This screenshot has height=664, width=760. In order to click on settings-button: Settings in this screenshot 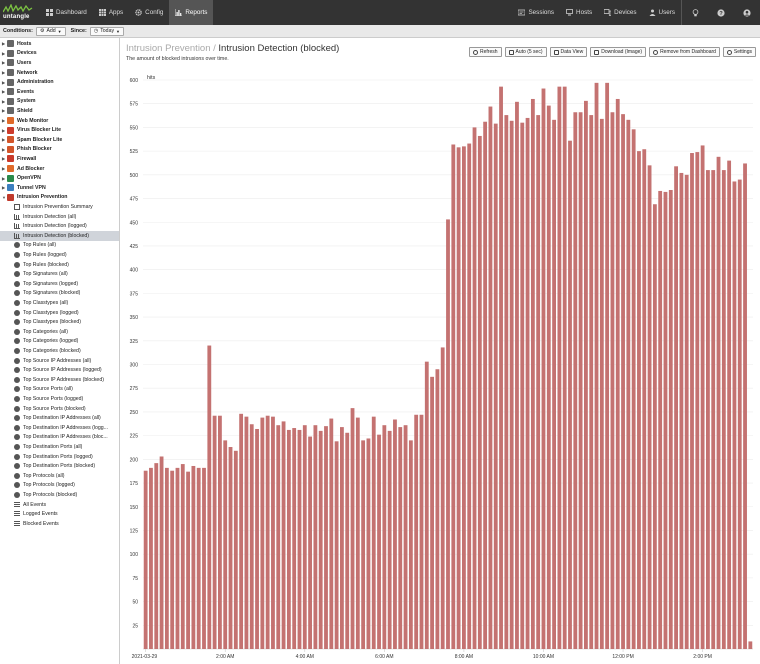, I will do `click(739, 52)`.